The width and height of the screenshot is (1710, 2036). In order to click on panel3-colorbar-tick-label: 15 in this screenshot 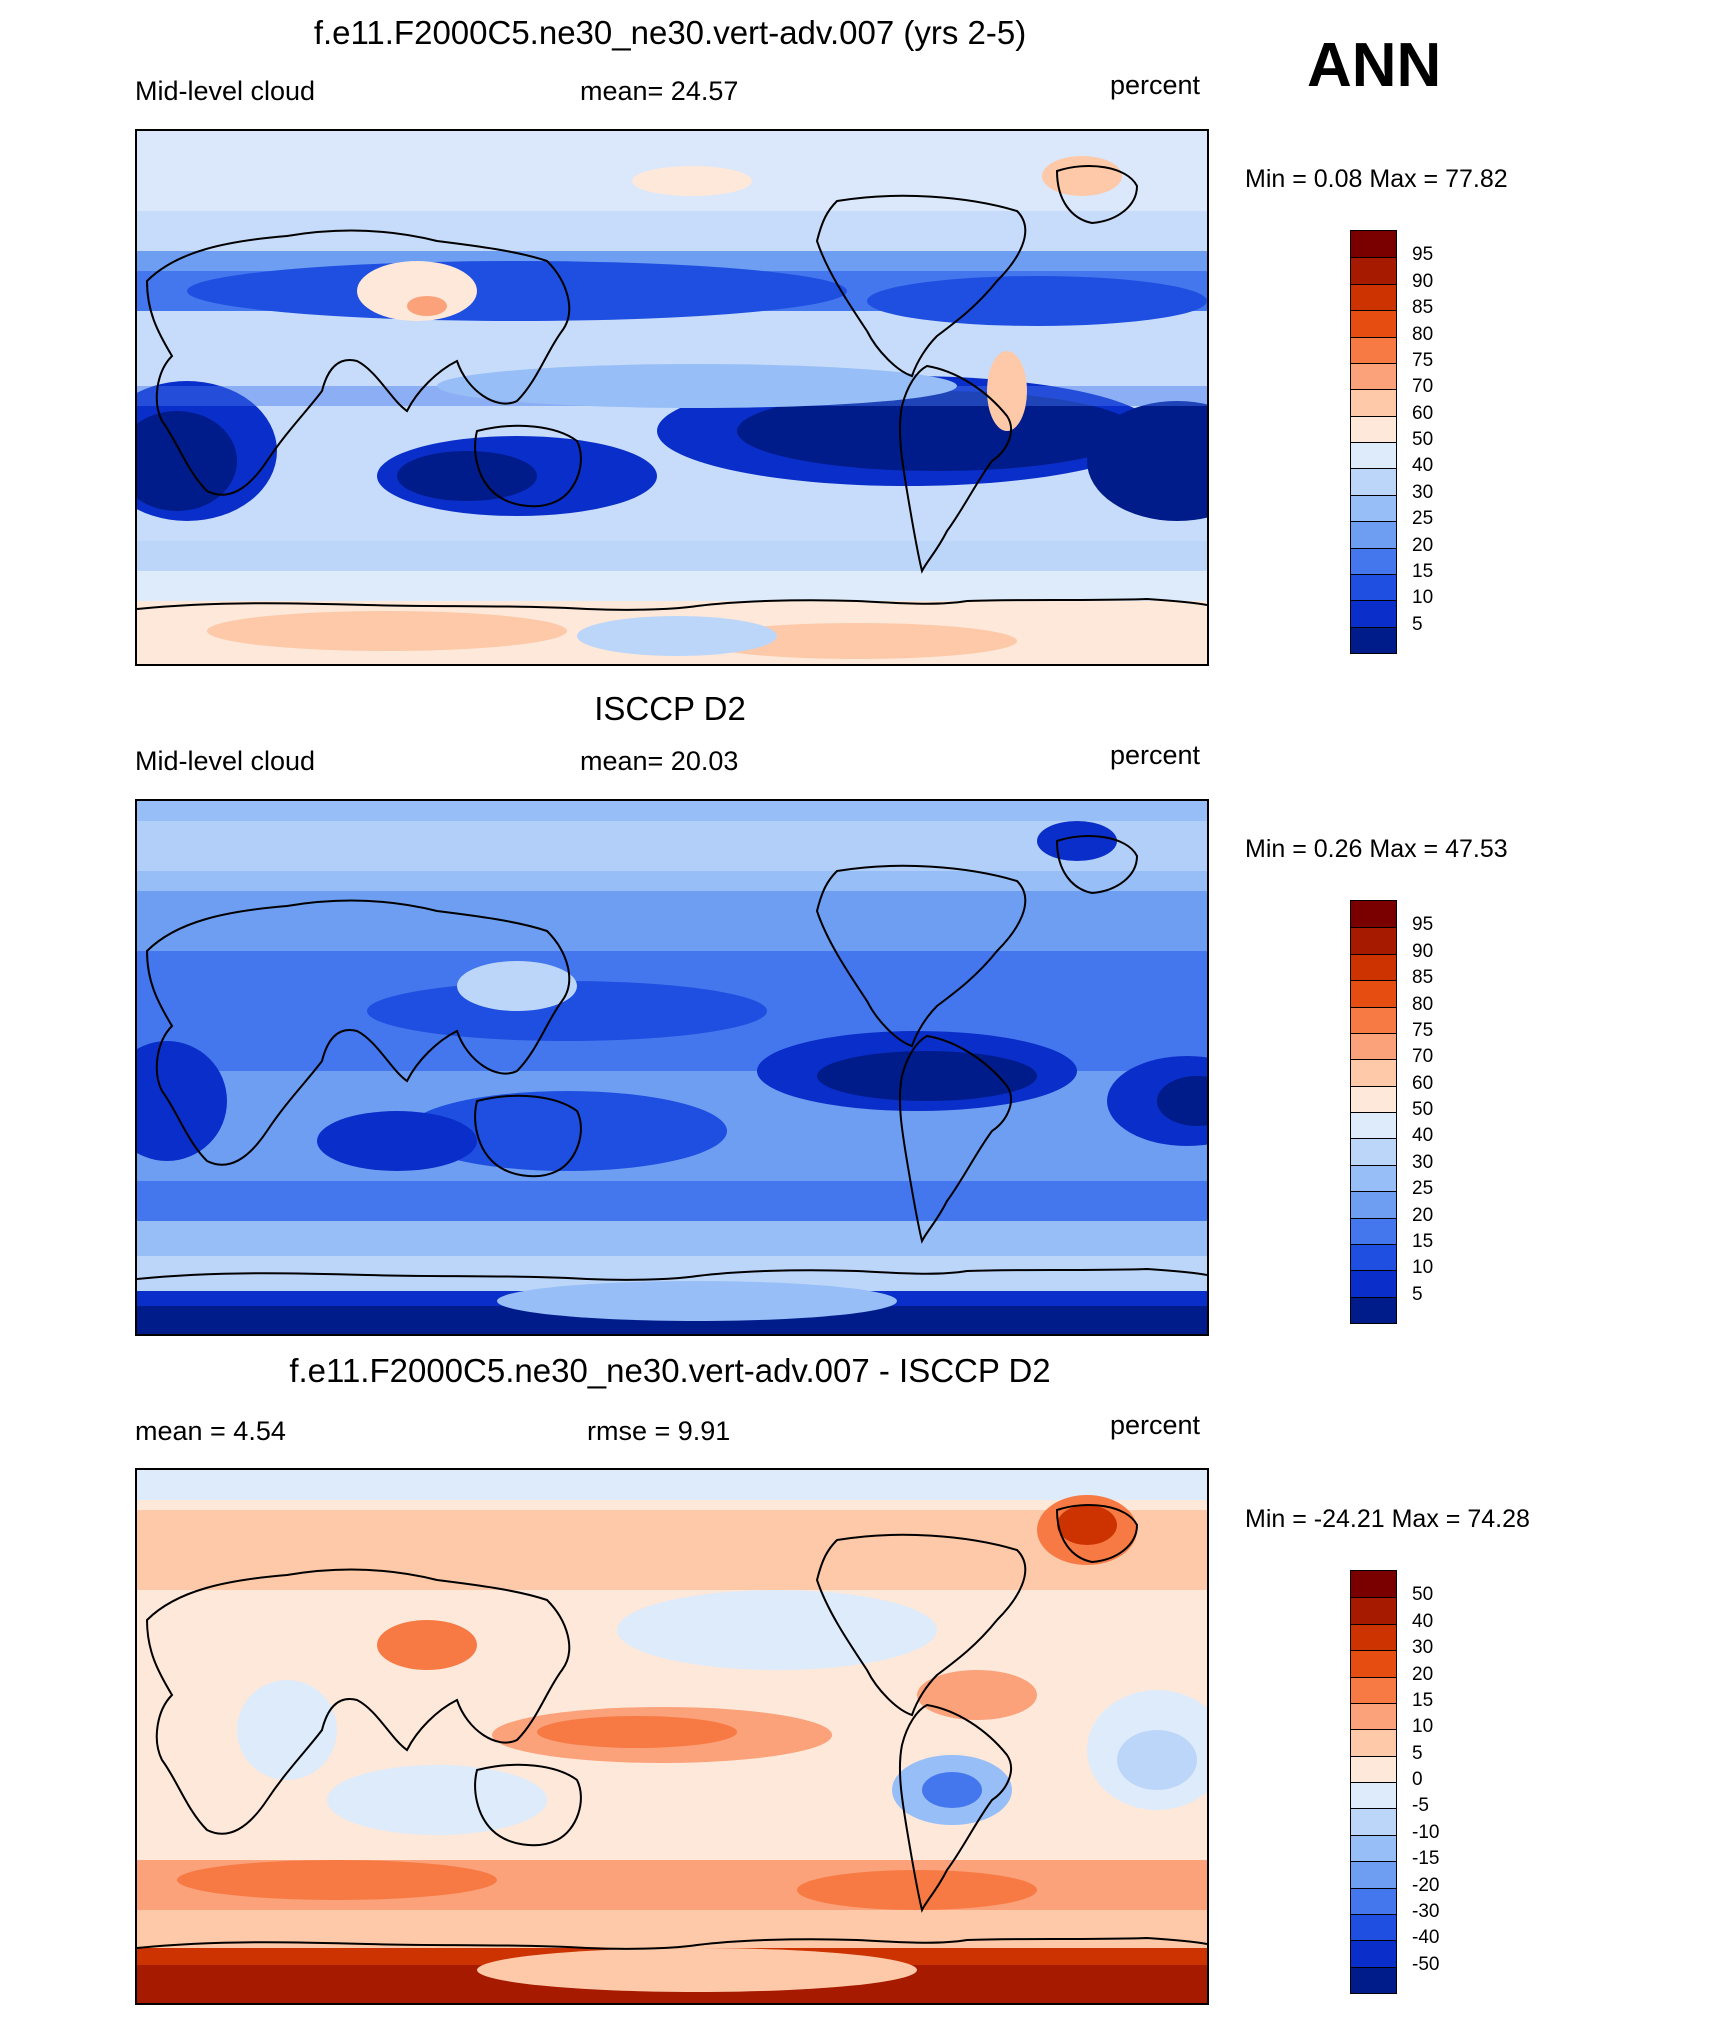, I will do `click(1423, 1700)`.